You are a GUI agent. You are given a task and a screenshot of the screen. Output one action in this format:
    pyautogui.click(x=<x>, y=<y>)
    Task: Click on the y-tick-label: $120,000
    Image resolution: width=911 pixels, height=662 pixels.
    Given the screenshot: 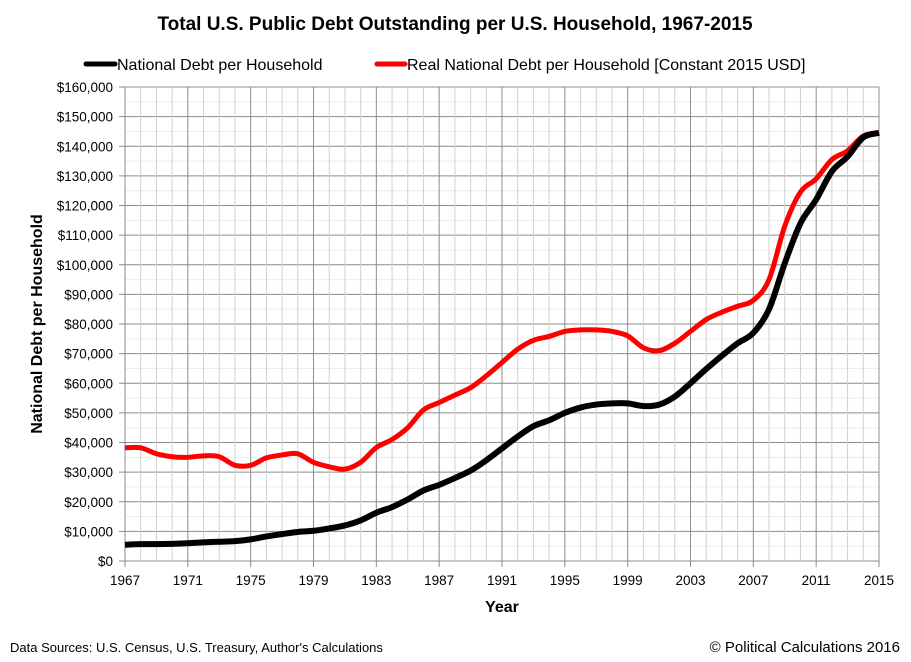 What is the action you would take?
    pyautogui.click(x=85, y=206)
    